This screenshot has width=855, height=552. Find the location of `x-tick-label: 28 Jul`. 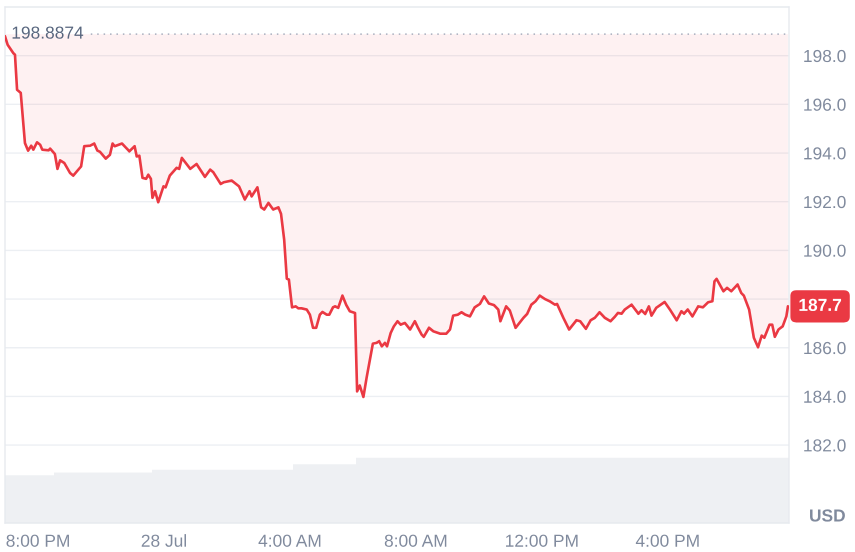

x-tick-label: 28 Jul is located at coordinates (164, 540).